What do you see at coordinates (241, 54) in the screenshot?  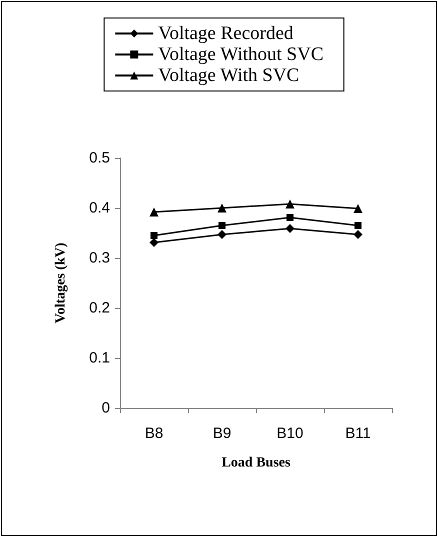 I see `legend-label: Voltage Without SVC` at bounding box center [241, 54].